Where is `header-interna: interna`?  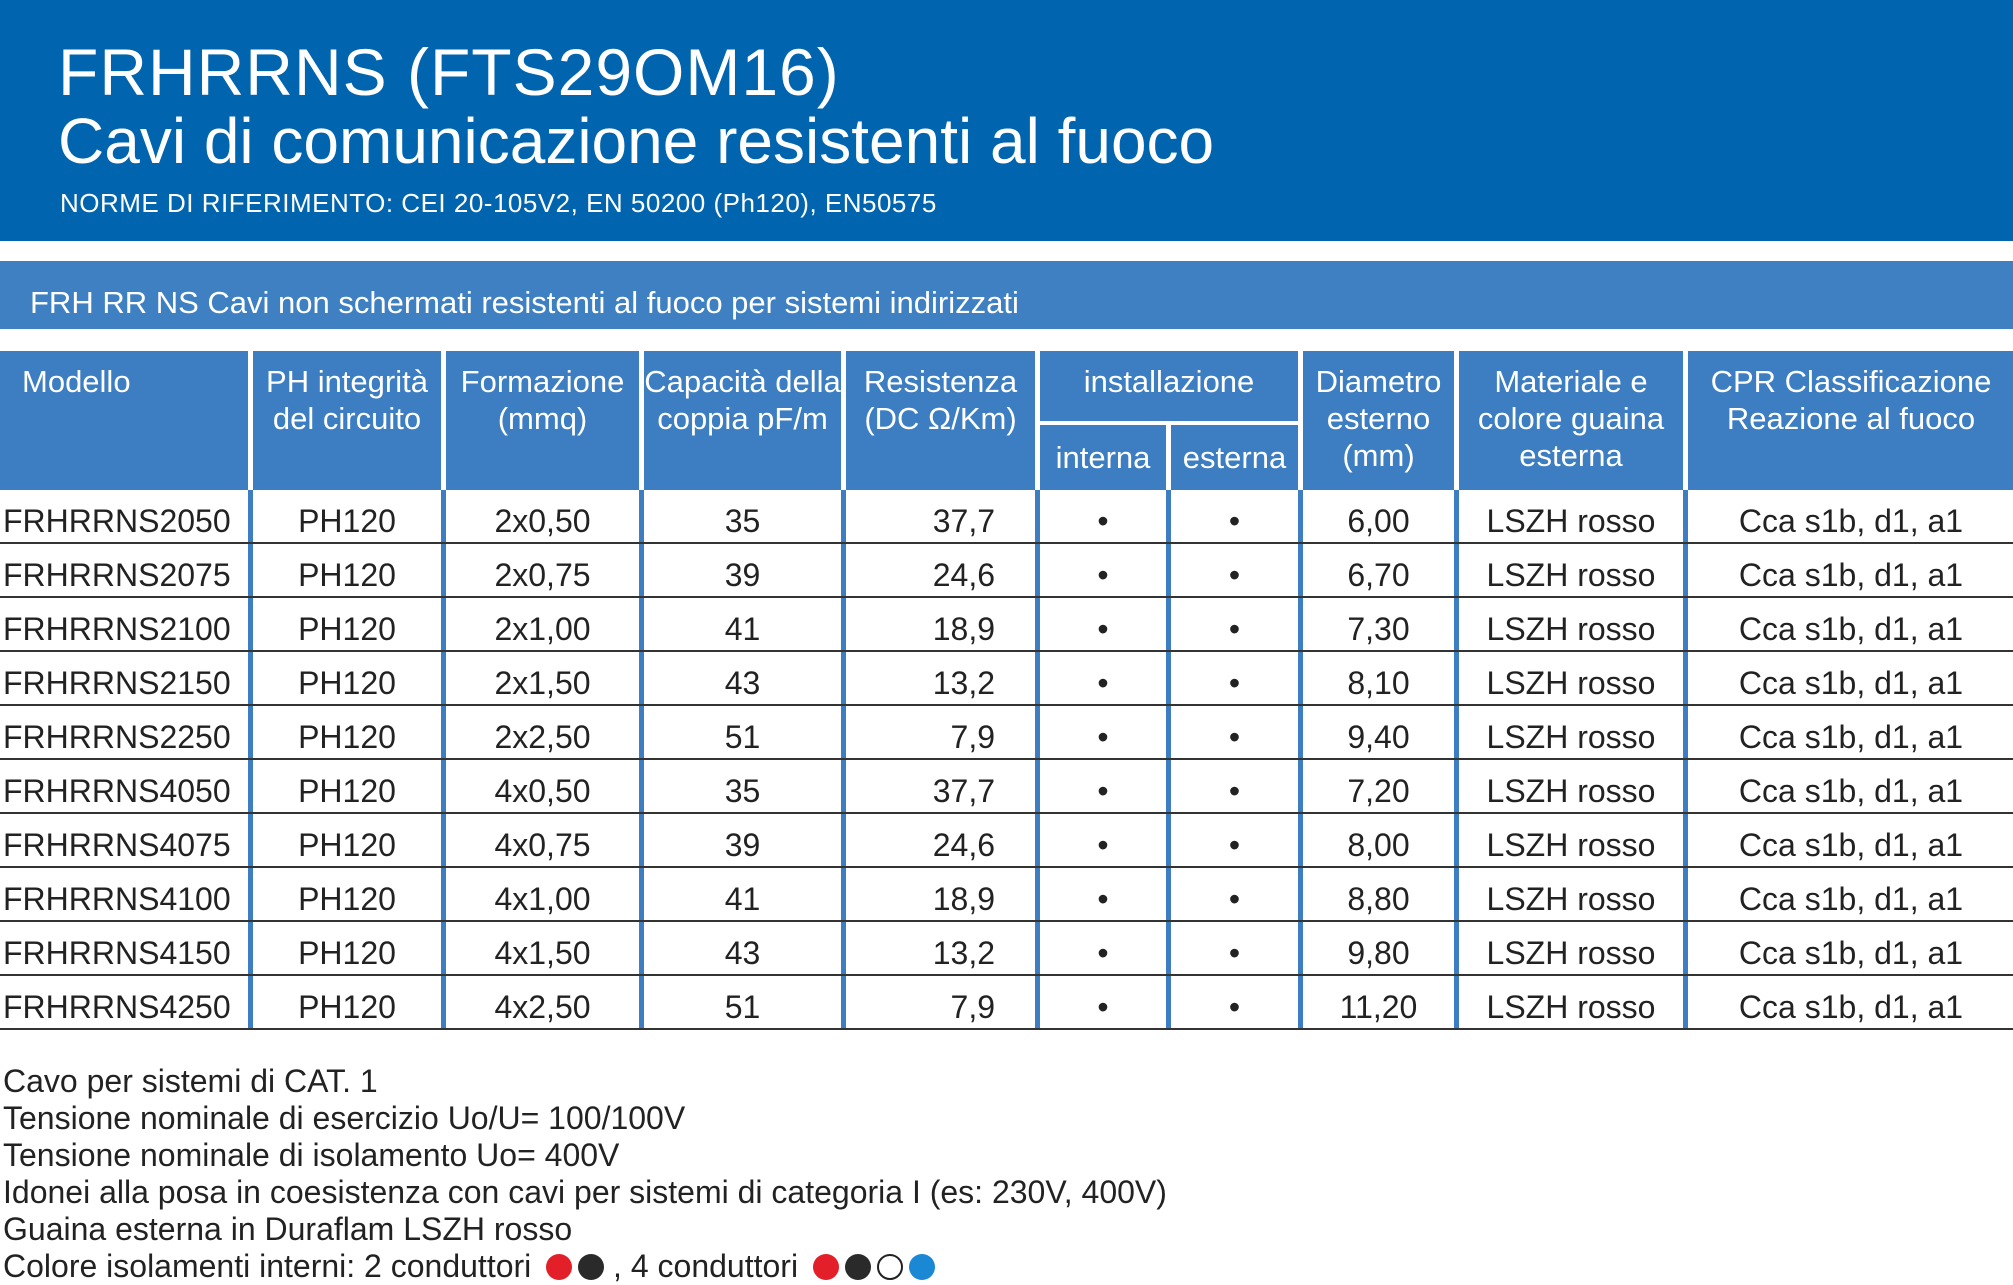 header-interna: interna is located at coordinates (1103, 457).